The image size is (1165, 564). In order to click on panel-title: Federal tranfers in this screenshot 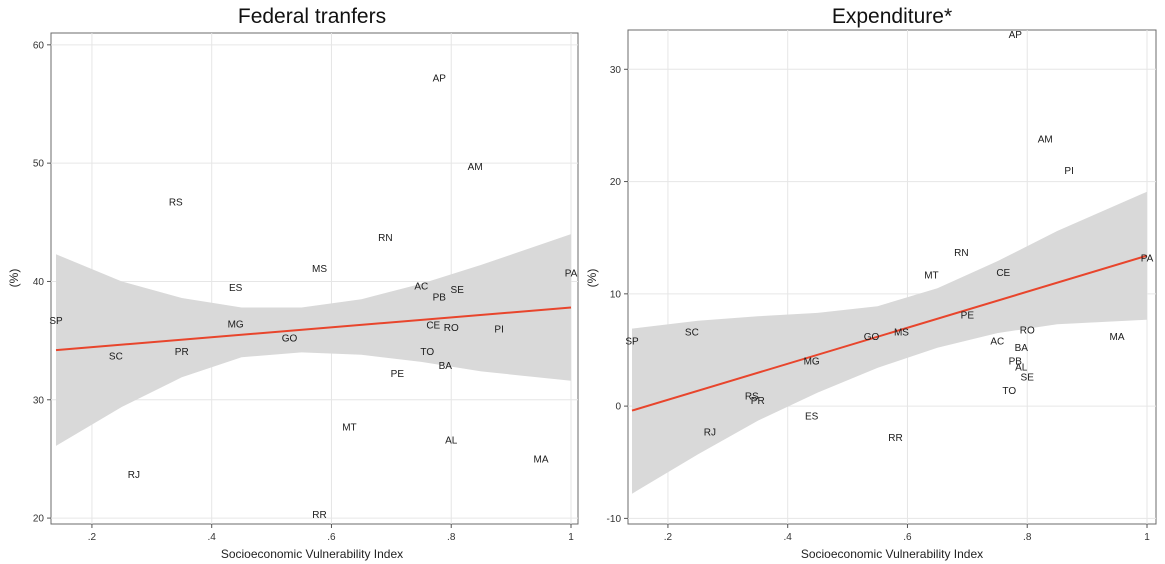, I will do `click(312, 16)`.